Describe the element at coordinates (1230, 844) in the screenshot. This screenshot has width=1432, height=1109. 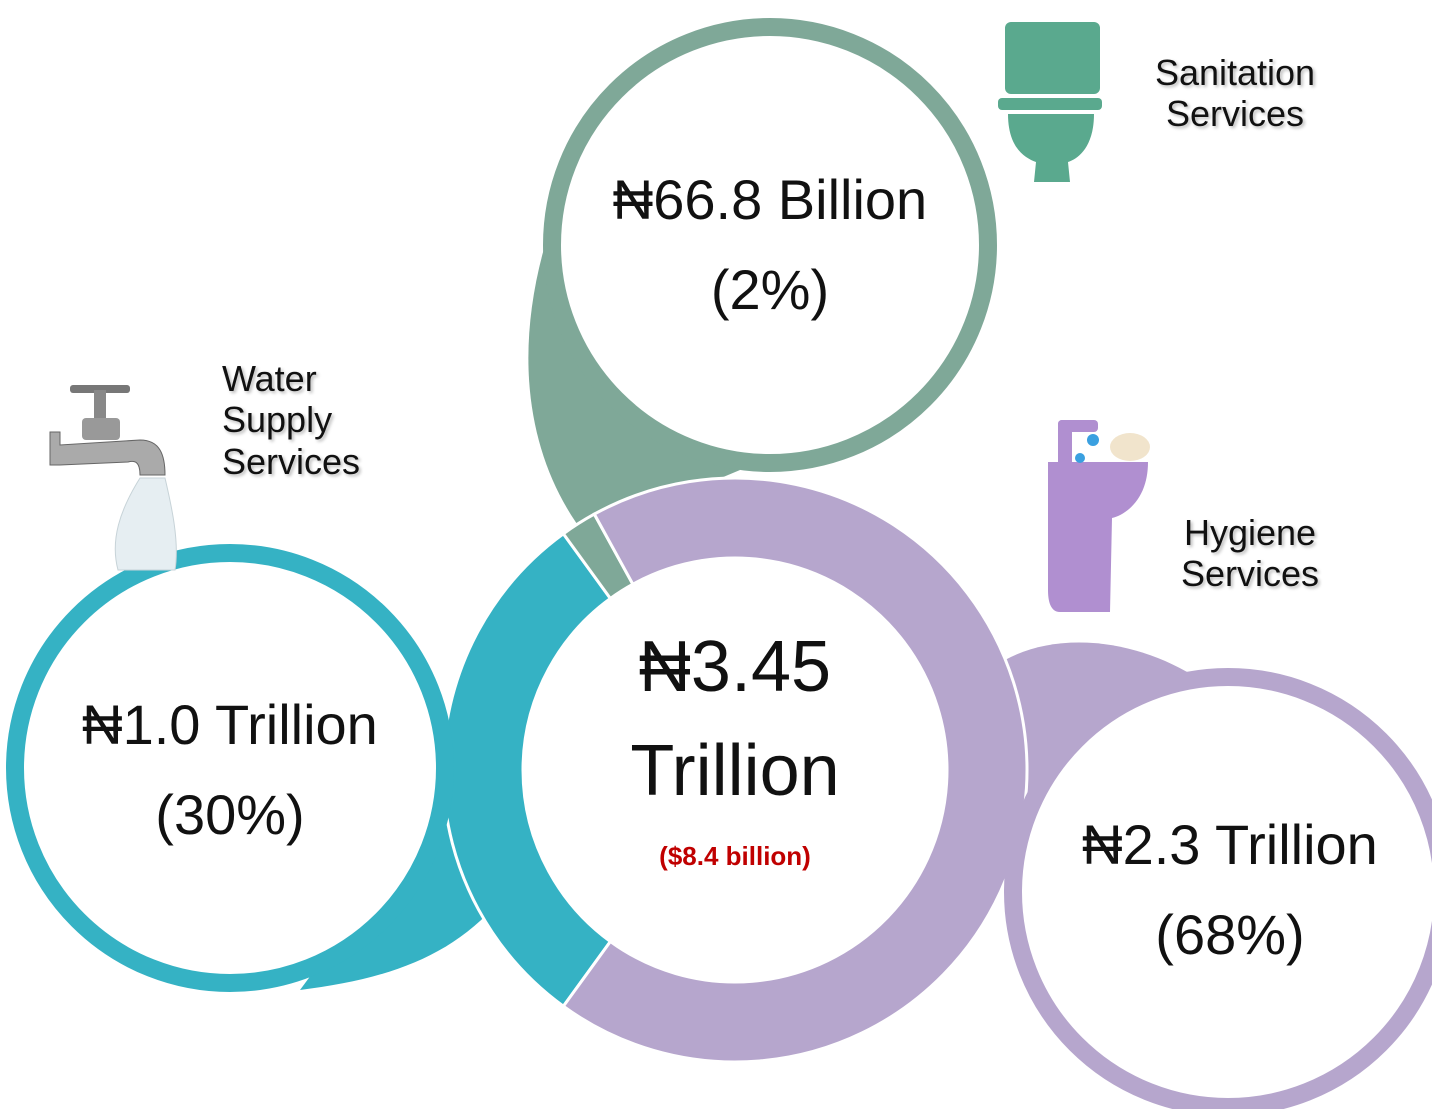
I see `amount: ₦2.3 Trillion` at that location.